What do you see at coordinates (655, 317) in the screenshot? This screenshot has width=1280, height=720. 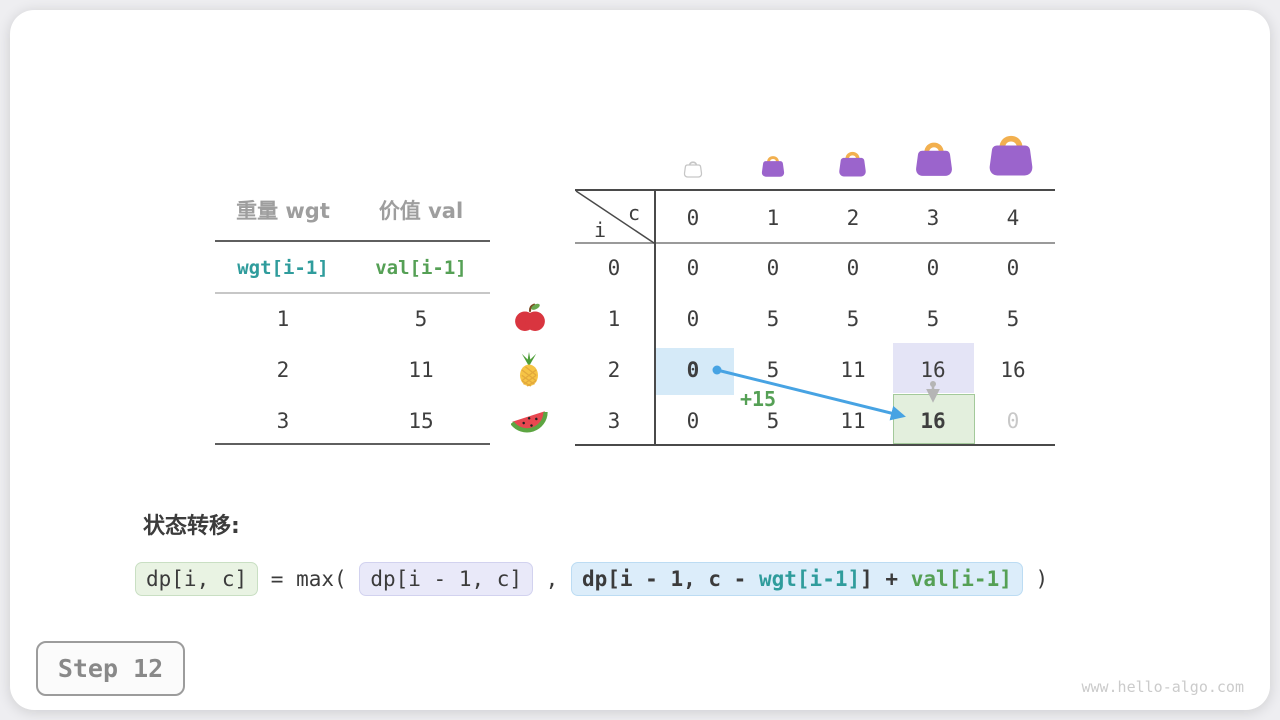 I see `dp-table-vertical-rule` at bounding box center [655, 317].